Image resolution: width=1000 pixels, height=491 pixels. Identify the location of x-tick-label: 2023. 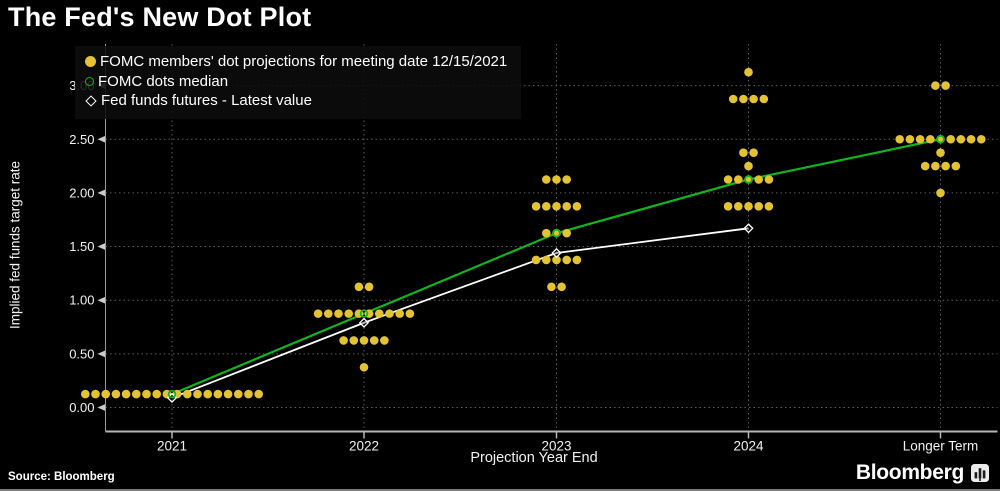
(556, 446).